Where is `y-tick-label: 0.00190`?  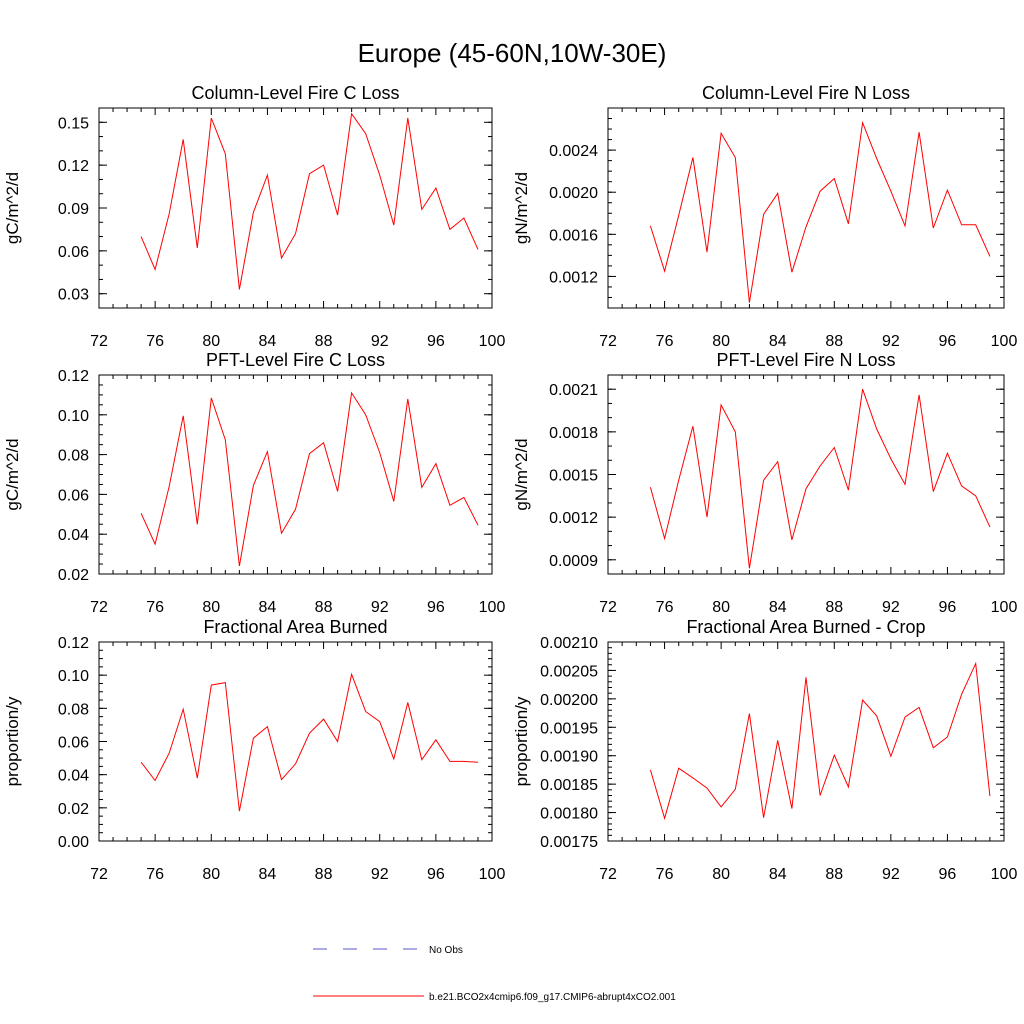
y-tick-label: 0.00190 is located at coordinates (569, 757).